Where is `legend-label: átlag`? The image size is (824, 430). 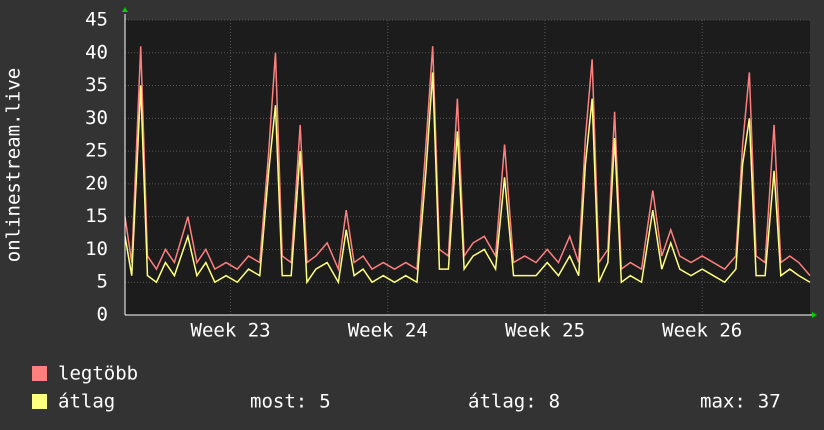 legend-label: átlag is located at coordinates (86, 402).